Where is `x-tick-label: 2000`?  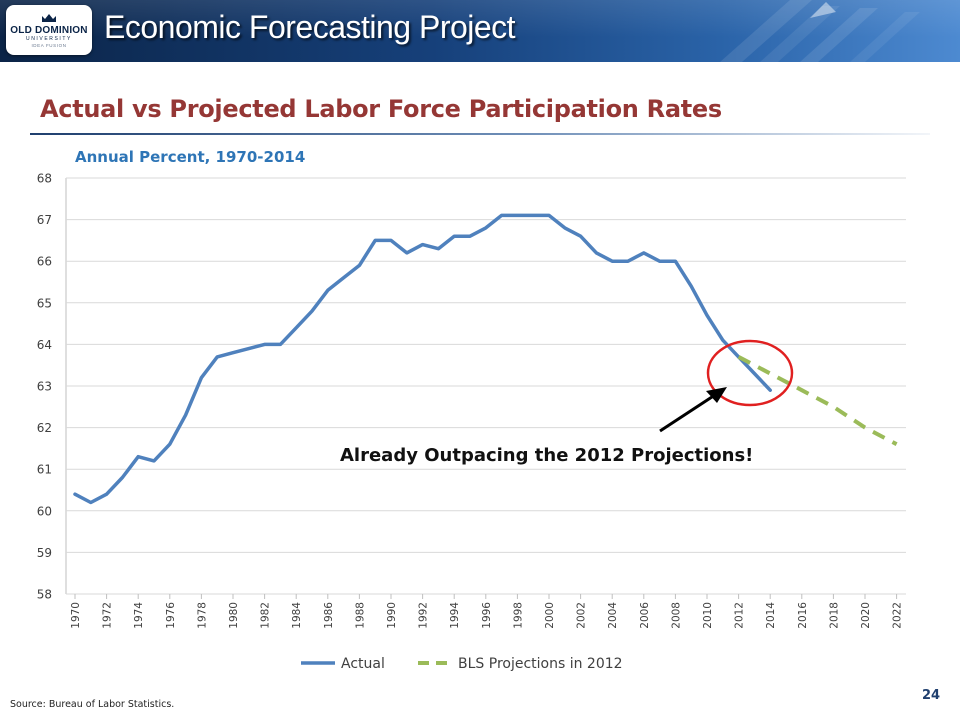
x-tick-label: 2000 is located at coordinates (550, 615).